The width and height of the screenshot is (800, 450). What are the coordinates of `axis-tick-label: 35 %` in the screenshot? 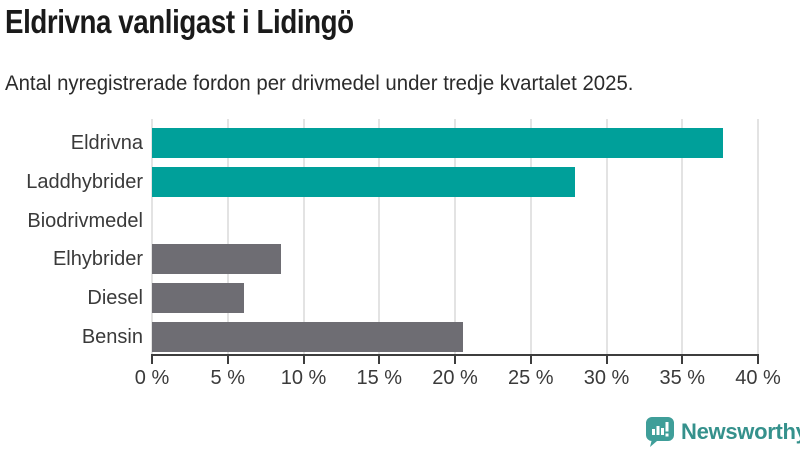 It's located at (682, 378).